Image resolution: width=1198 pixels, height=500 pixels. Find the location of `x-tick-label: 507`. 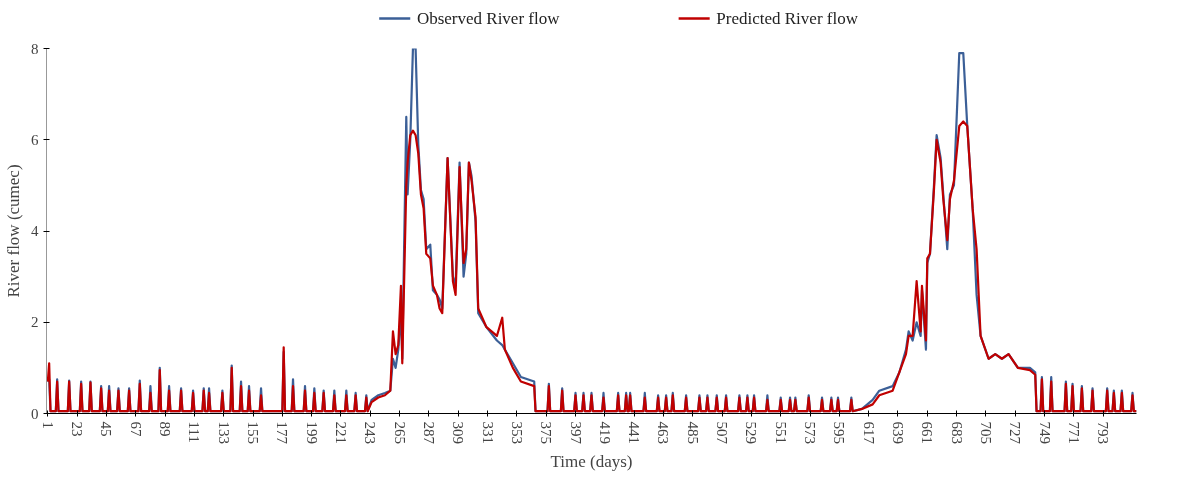

x-tick-label: 507 is located at coordinates (722, 433).